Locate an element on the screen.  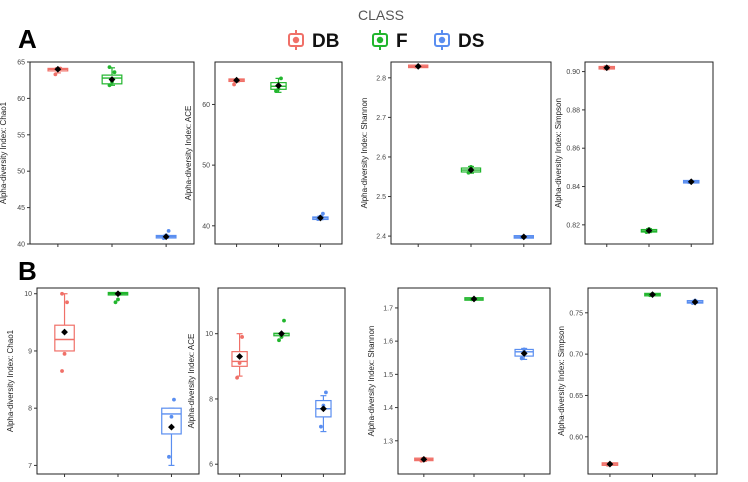
panel-a-1: 40 45 50 55 60 65 Alpha-diversity Index: Chao1 is located at coordinates (97, 154).